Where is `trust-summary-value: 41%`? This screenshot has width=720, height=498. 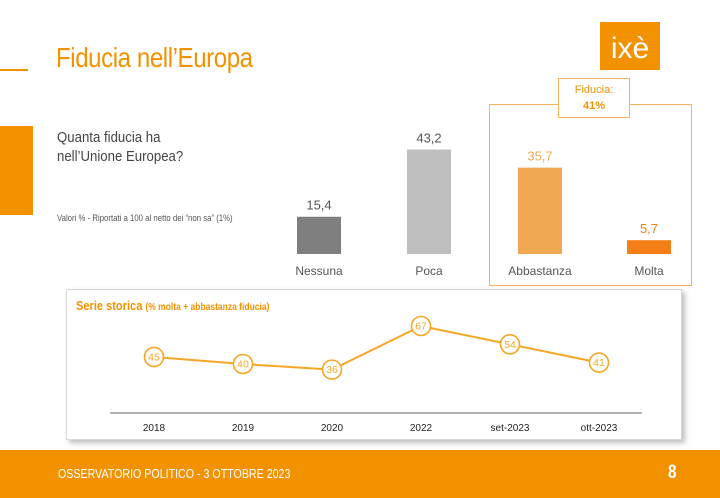
trust-summary-value: 41% is located at coordinates (594, 106).